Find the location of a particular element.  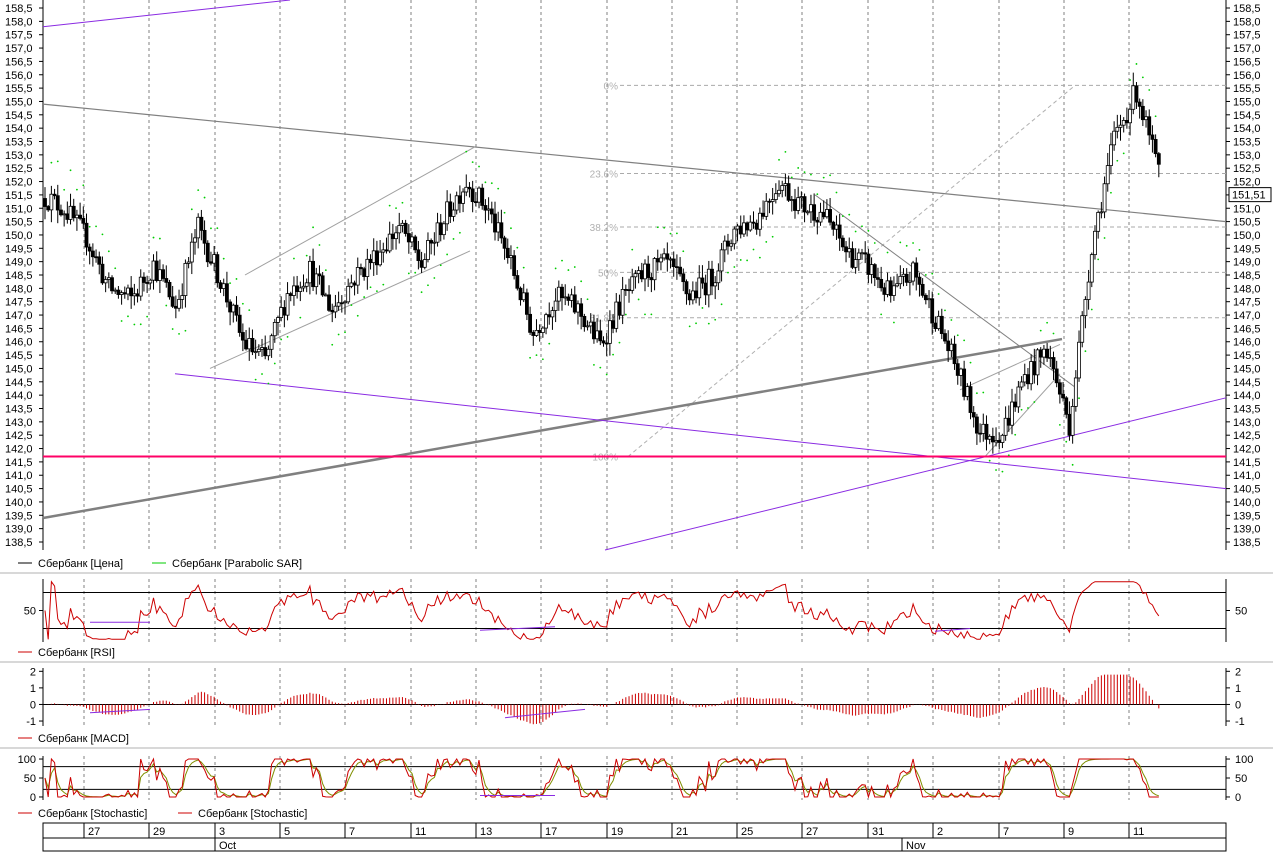

y-tick-label-left: 154,0 is located at coordinates (19, 129).